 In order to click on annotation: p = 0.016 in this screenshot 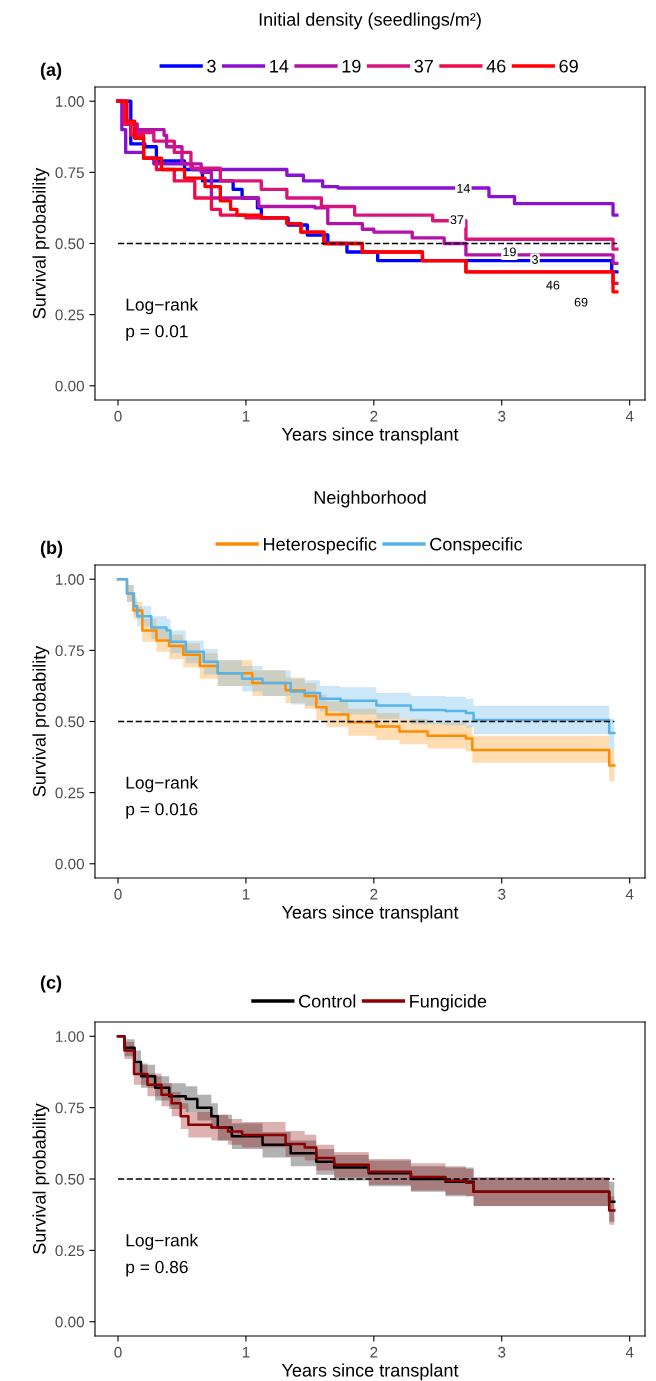, I will do `click(162, 811)`.